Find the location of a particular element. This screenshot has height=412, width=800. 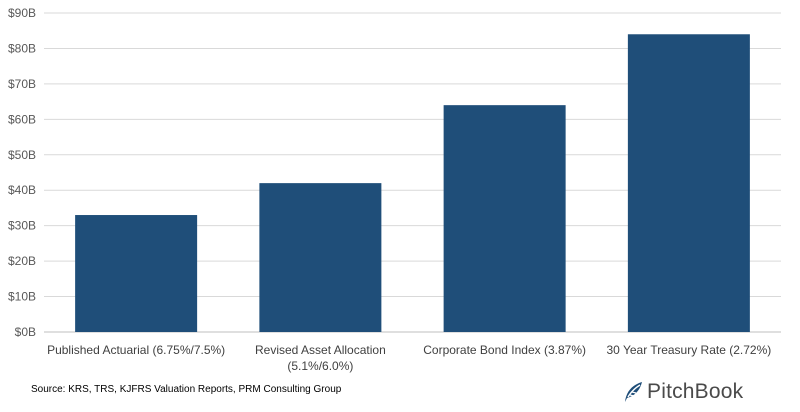

y-tick-label: $30B is located at coordinates (22, 226).